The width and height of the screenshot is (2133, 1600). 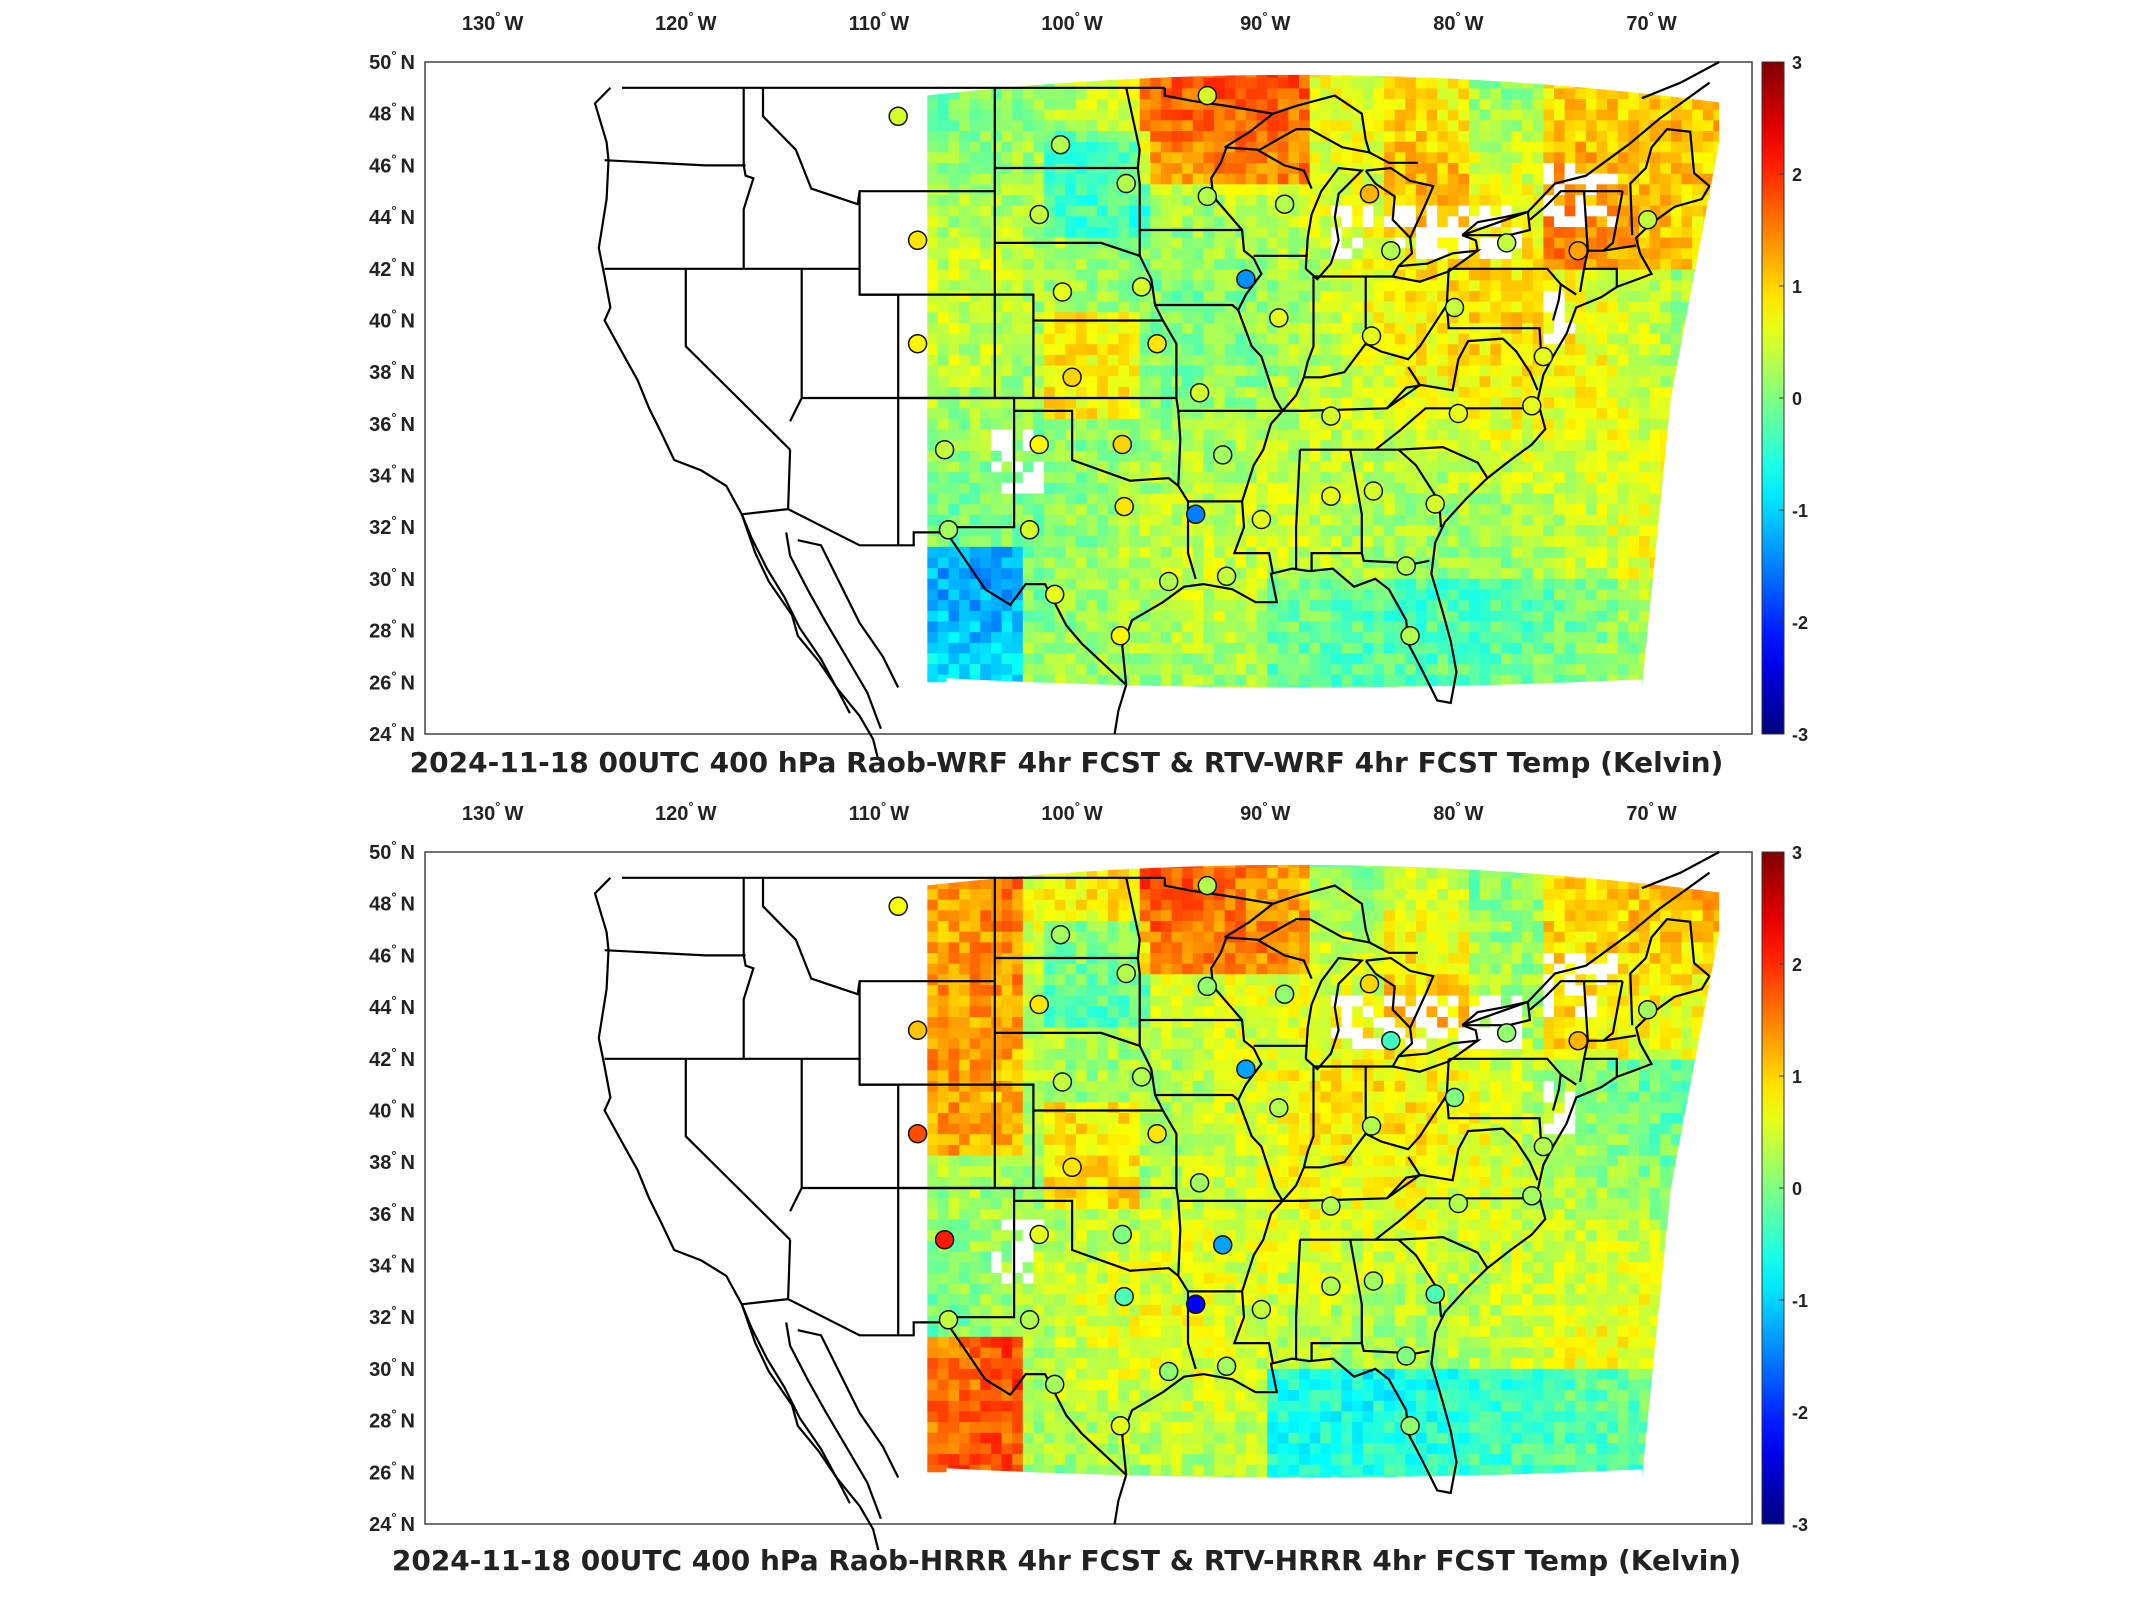 What do you see at coordinates (686, 22) in the screenshot?
I see `lon-tick-label: 120° W` at bounding box center [686, 22].